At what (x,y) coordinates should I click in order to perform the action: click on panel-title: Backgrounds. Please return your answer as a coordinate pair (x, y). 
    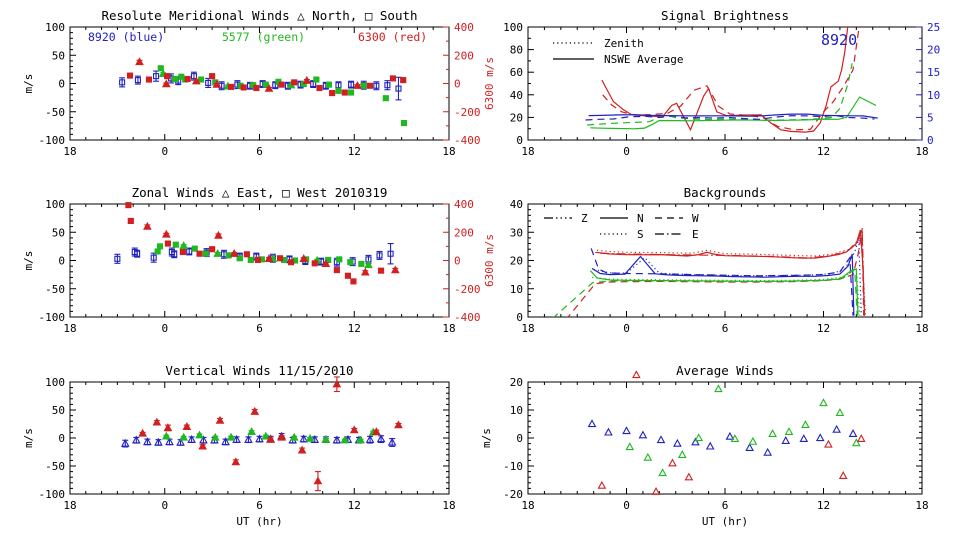
    Looking at the image, I should click on (725, 192).